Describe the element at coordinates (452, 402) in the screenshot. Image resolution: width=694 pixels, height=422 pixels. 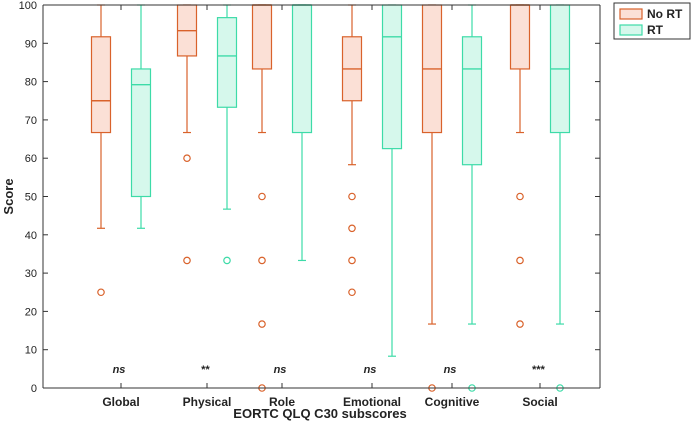
I see `x-tick-label: Cognitive` at that location.